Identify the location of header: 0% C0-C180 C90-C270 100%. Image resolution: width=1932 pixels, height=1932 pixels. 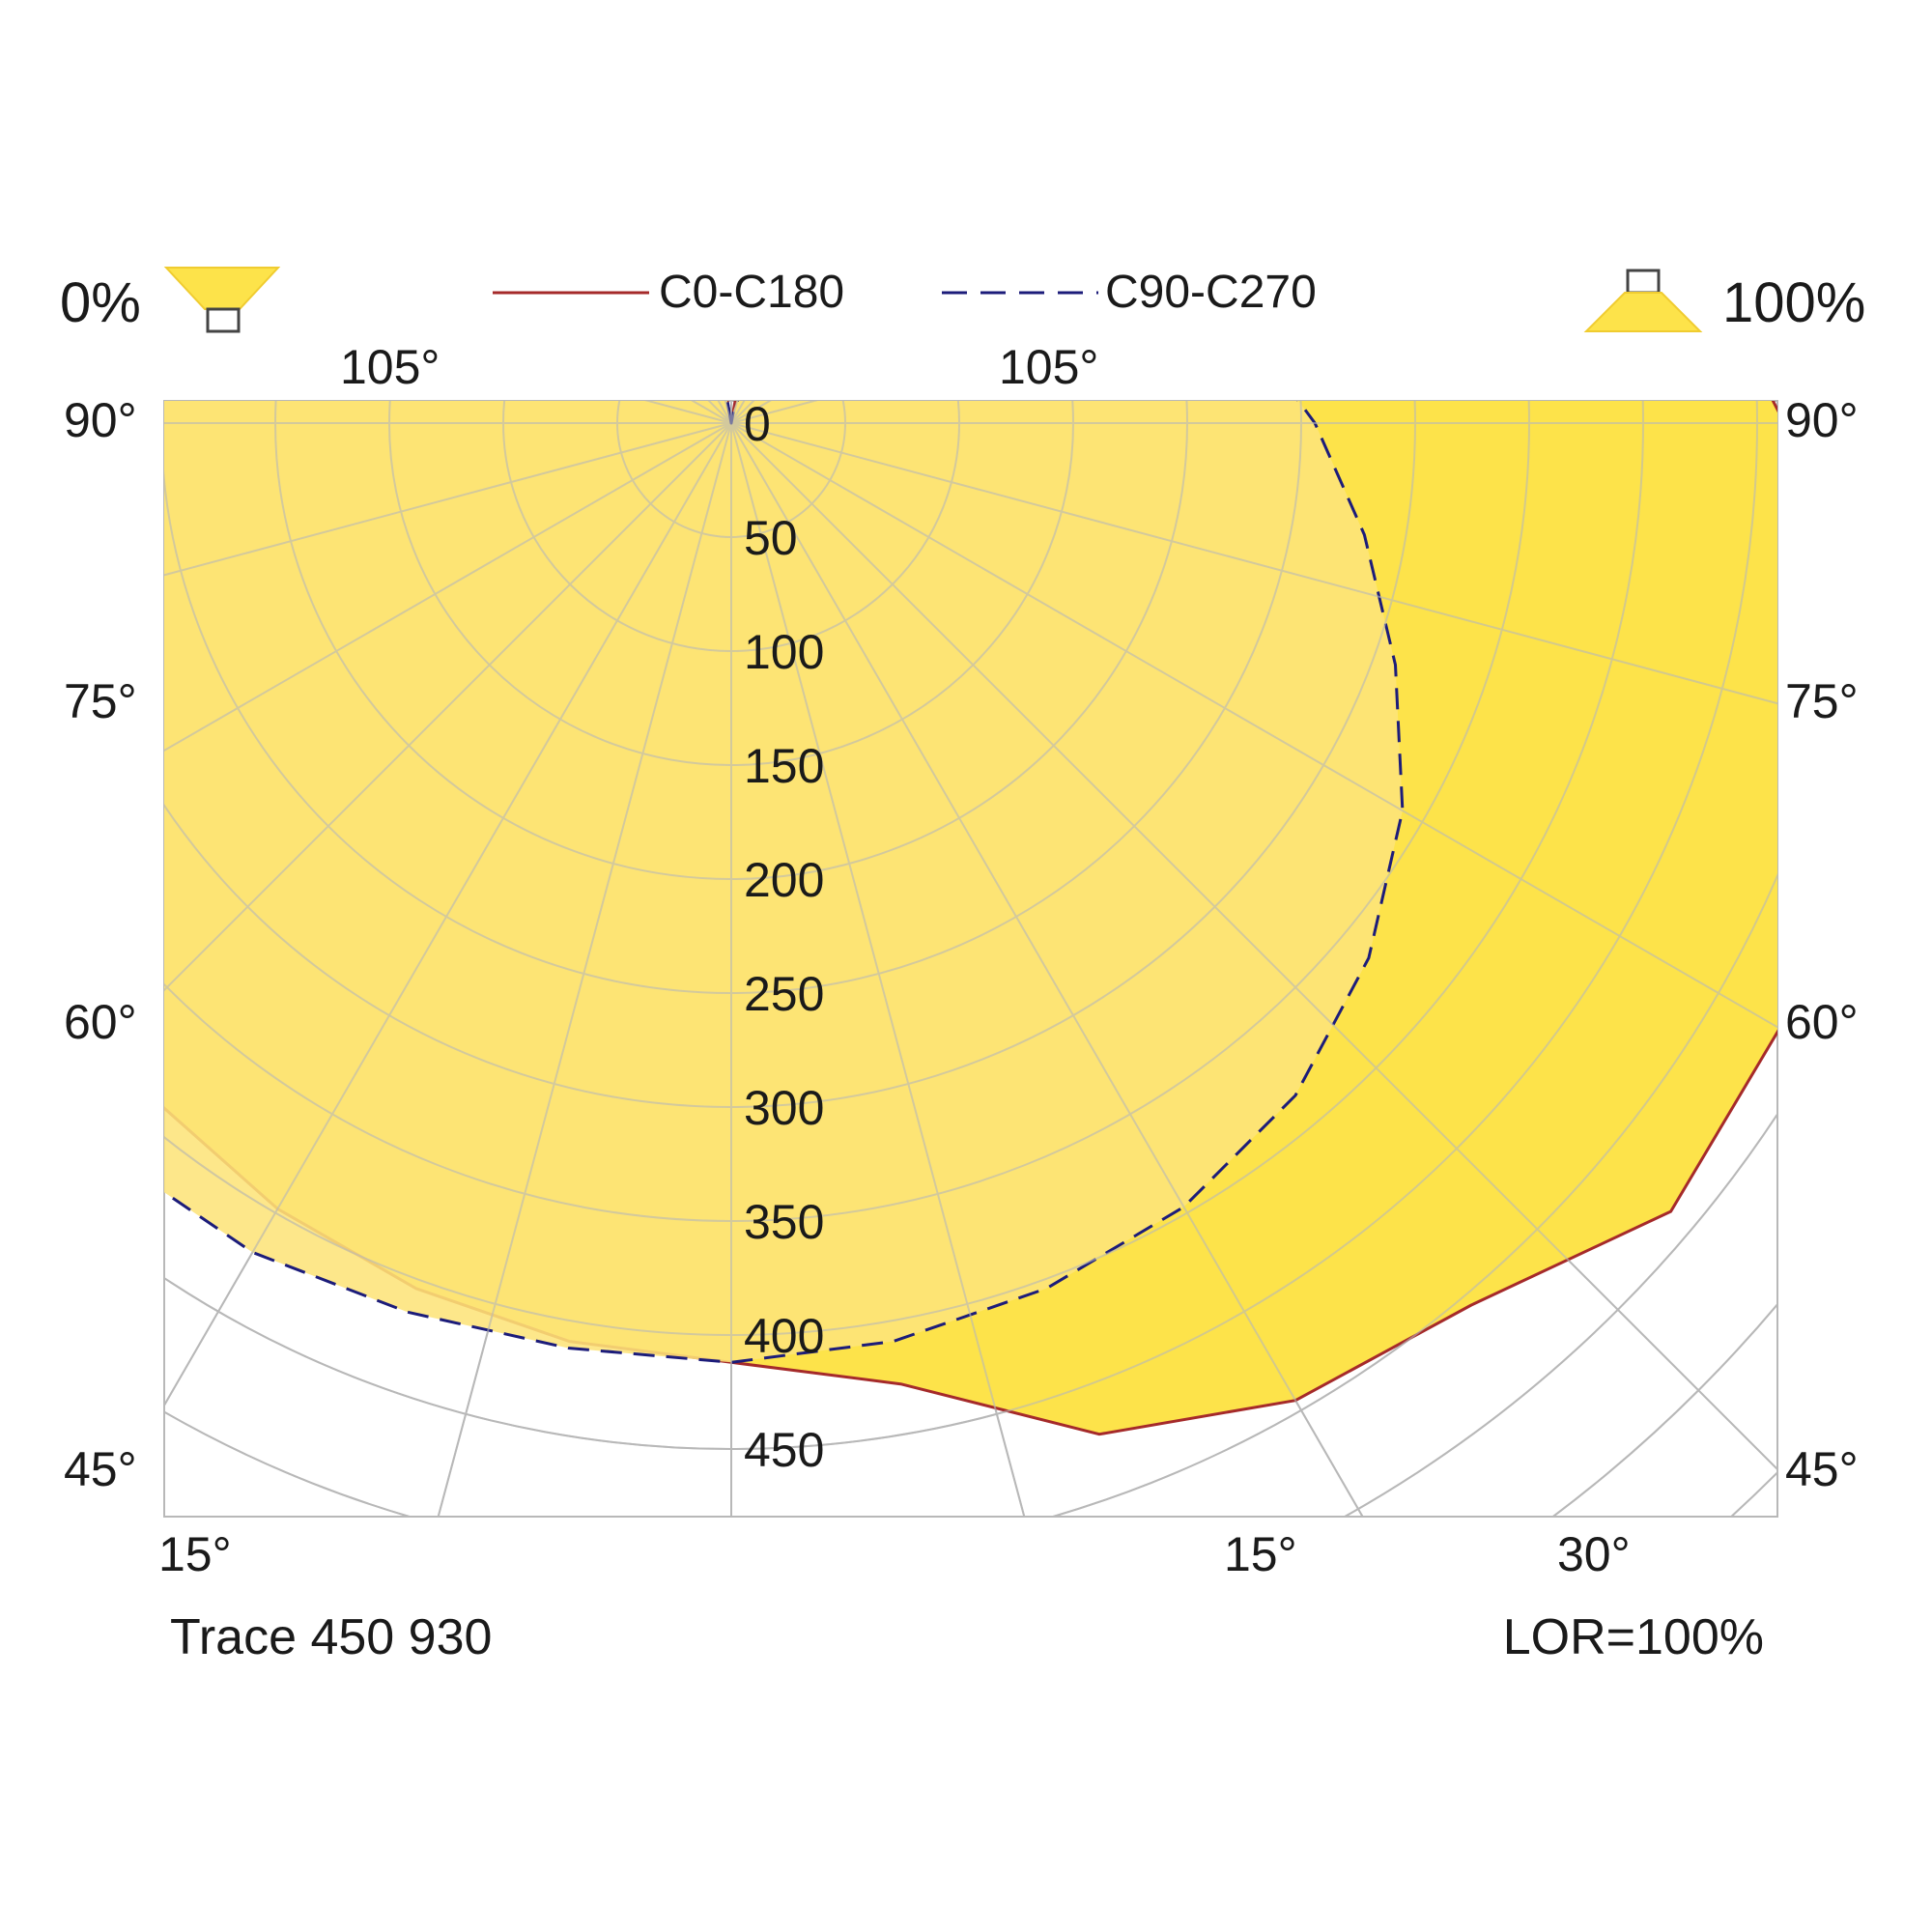
(962, 300).